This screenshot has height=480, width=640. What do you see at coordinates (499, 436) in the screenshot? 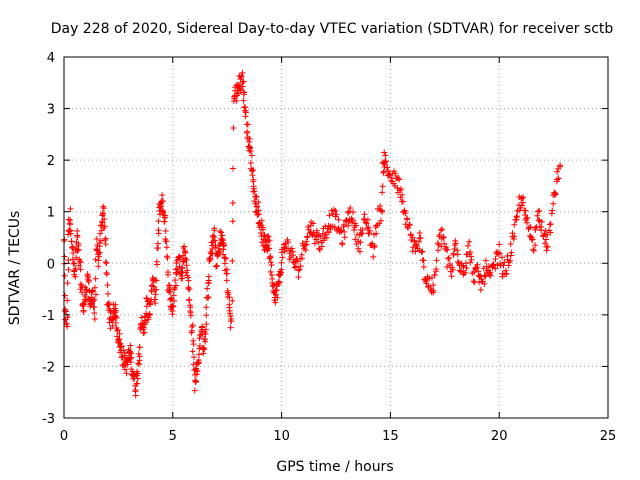
I see `x-tick-label: 20` at bounding box center [499, 436].